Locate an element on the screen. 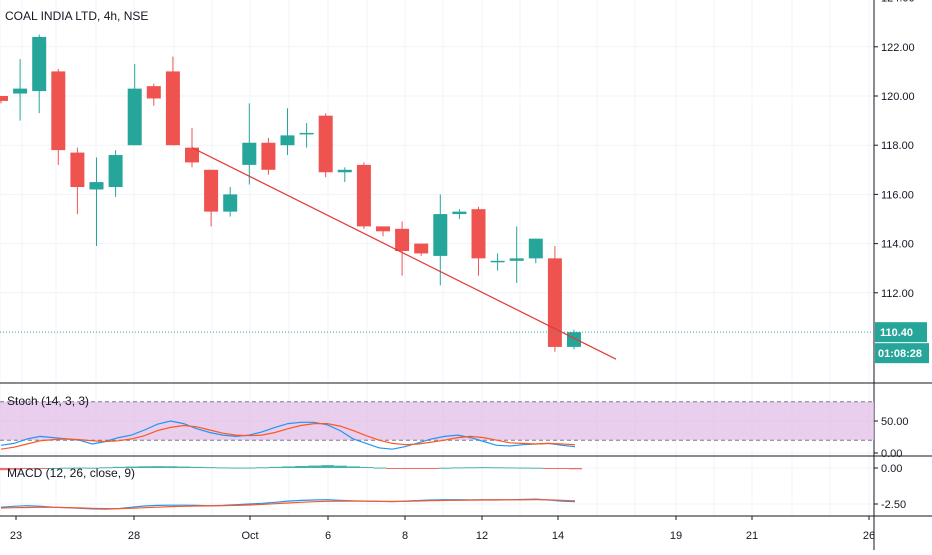  time-tick-label: Oct is located at coordinates (249, 536).